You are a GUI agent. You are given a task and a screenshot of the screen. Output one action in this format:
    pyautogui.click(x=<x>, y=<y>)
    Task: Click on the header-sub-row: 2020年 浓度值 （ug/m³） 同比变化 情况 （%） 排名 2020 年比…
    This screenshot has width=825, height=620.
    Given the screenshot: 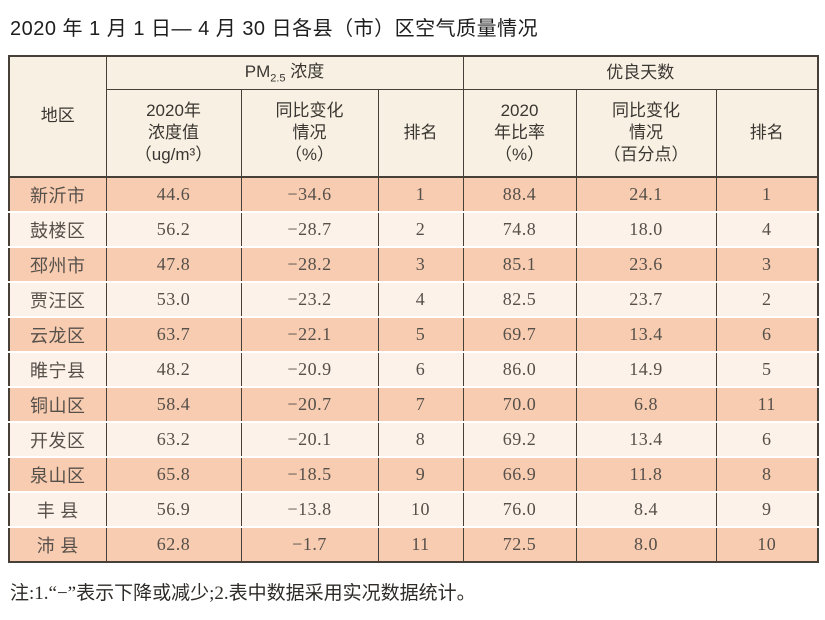 What is the action you would take?
    pyautogui.click(x=414, y=133)
    